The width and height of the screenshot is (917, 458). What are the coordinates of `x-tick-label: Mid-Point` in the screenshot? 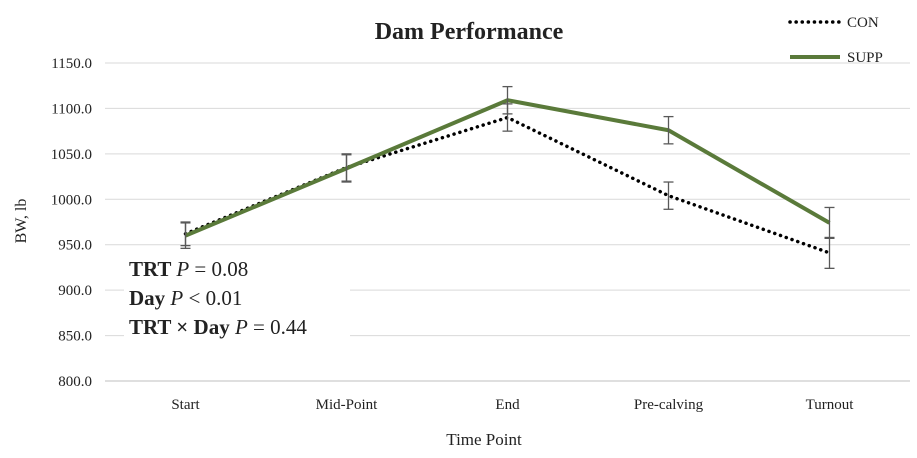 It's located at (347, 405).